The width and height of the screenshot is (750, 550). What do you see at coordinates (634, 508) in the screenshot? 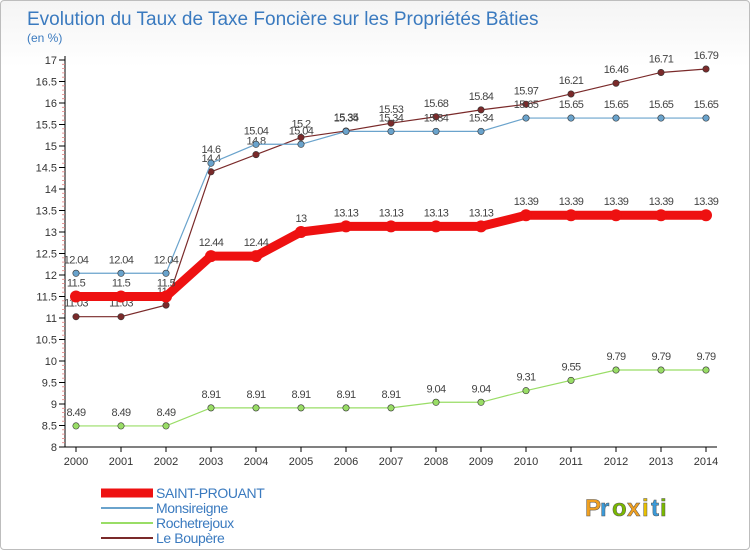
I see `brand-letter: x` at bounding box center [634, 508].